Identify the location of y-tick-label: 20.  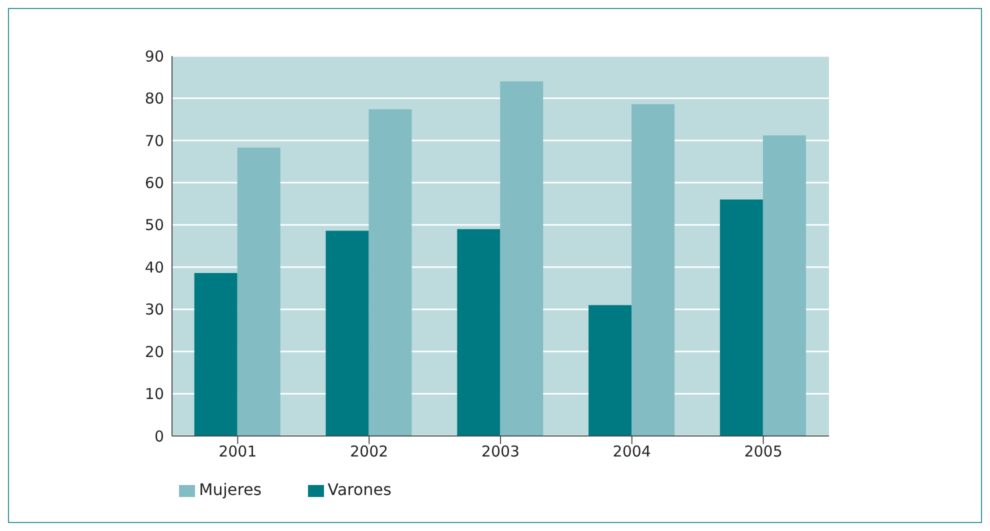
(154, 351).